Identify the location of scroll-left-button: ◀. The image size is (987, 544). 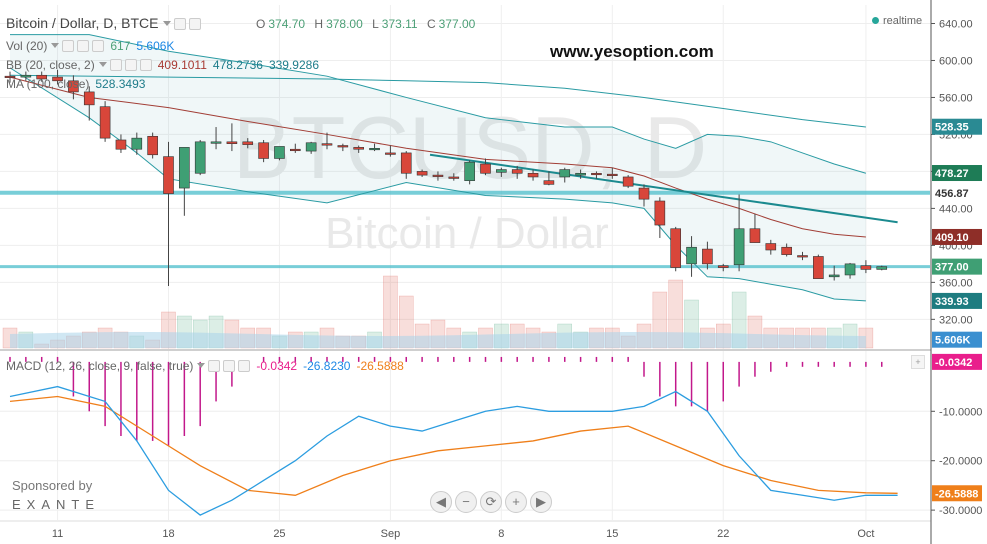
(441, 502).